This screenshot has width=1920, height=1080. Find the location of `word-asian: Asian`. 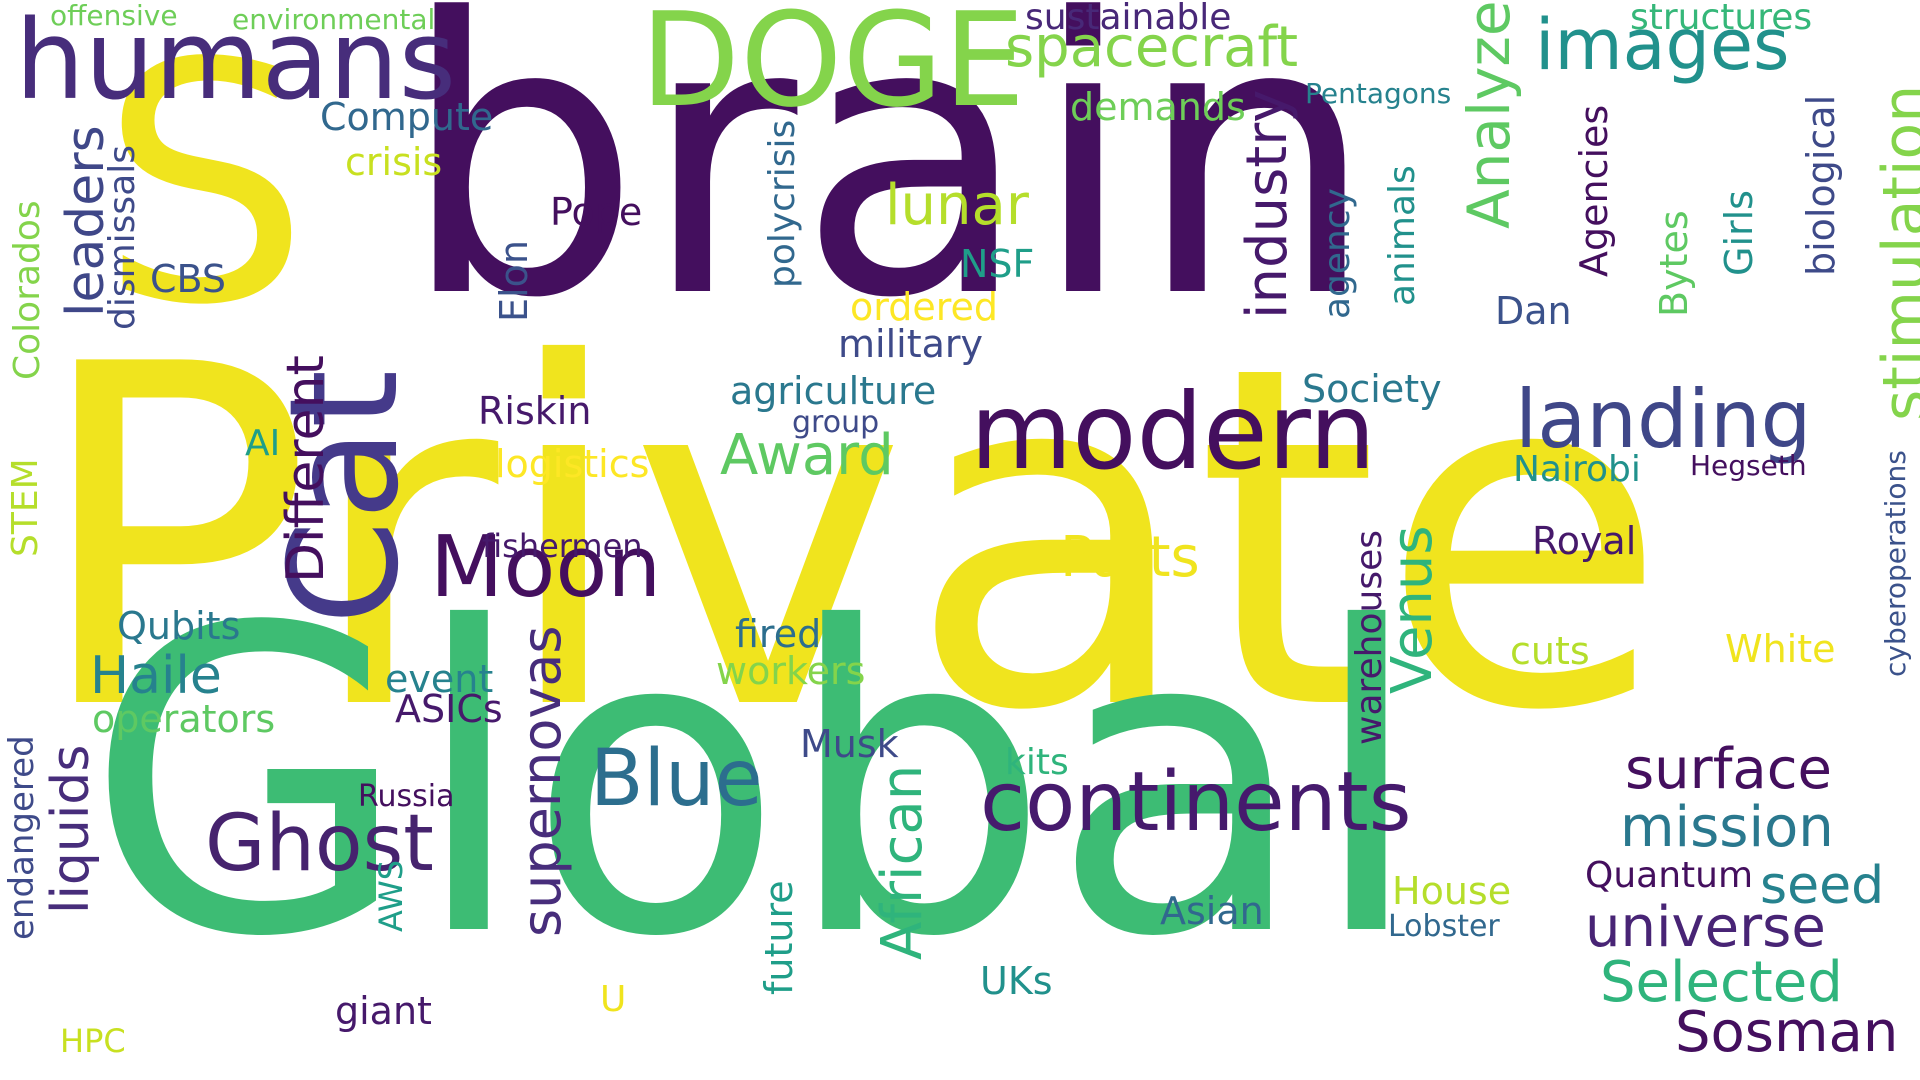

word-asian: Asian is located at coordinates (1212, 911).